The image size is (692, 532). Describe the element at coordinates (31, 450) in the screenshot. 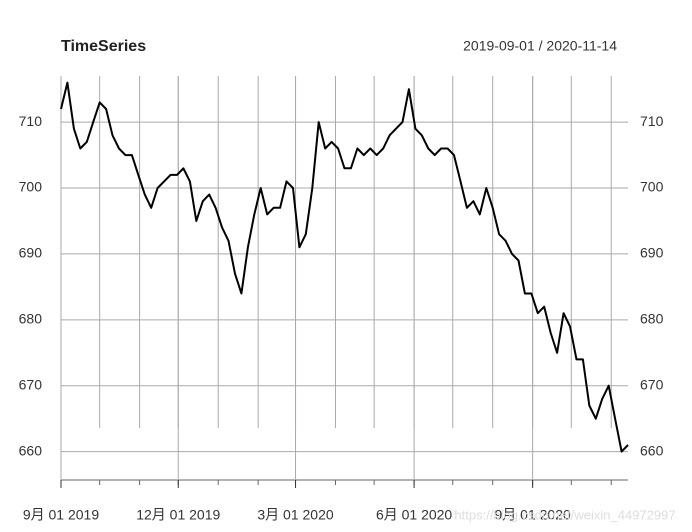

I see `y-tick-label: 660` at that location.